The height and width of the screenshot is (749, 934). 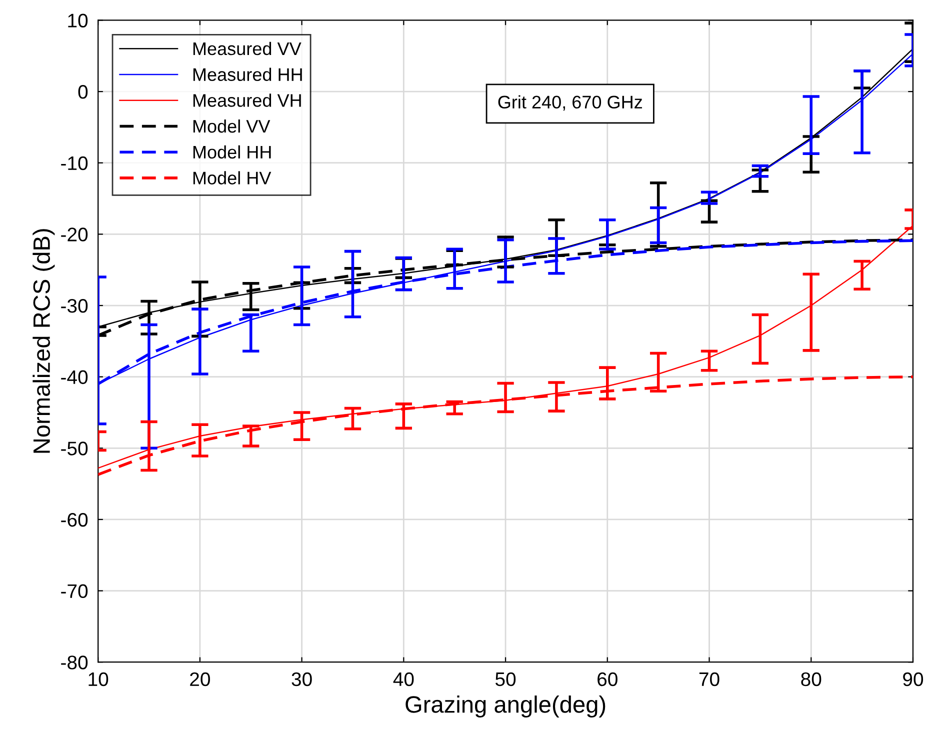 What do you see at coordinates (74, 663) in the screenshot?
I see `y-tick-label: -80` at bounding box center [74, 663].